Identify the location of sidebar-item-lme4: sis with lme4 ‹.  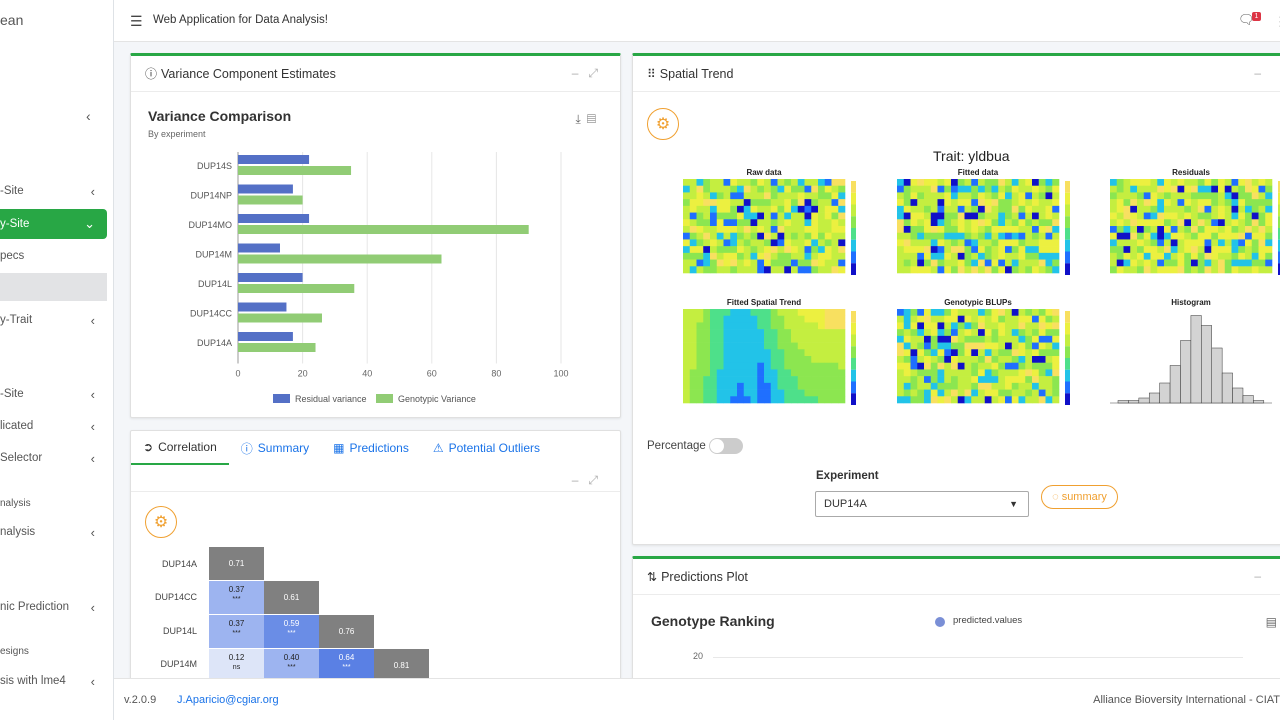
(53, 681).